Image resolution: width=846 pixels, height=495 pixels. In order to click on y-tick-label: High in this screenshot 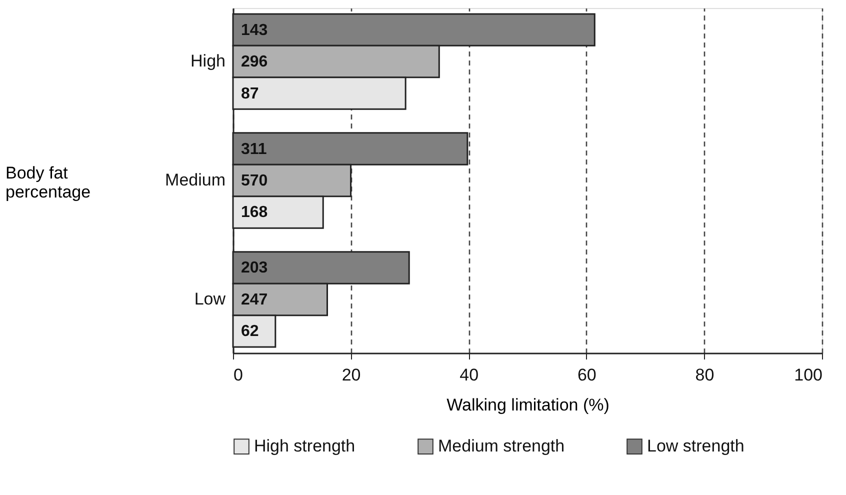, I will do `click(208, 61)`.